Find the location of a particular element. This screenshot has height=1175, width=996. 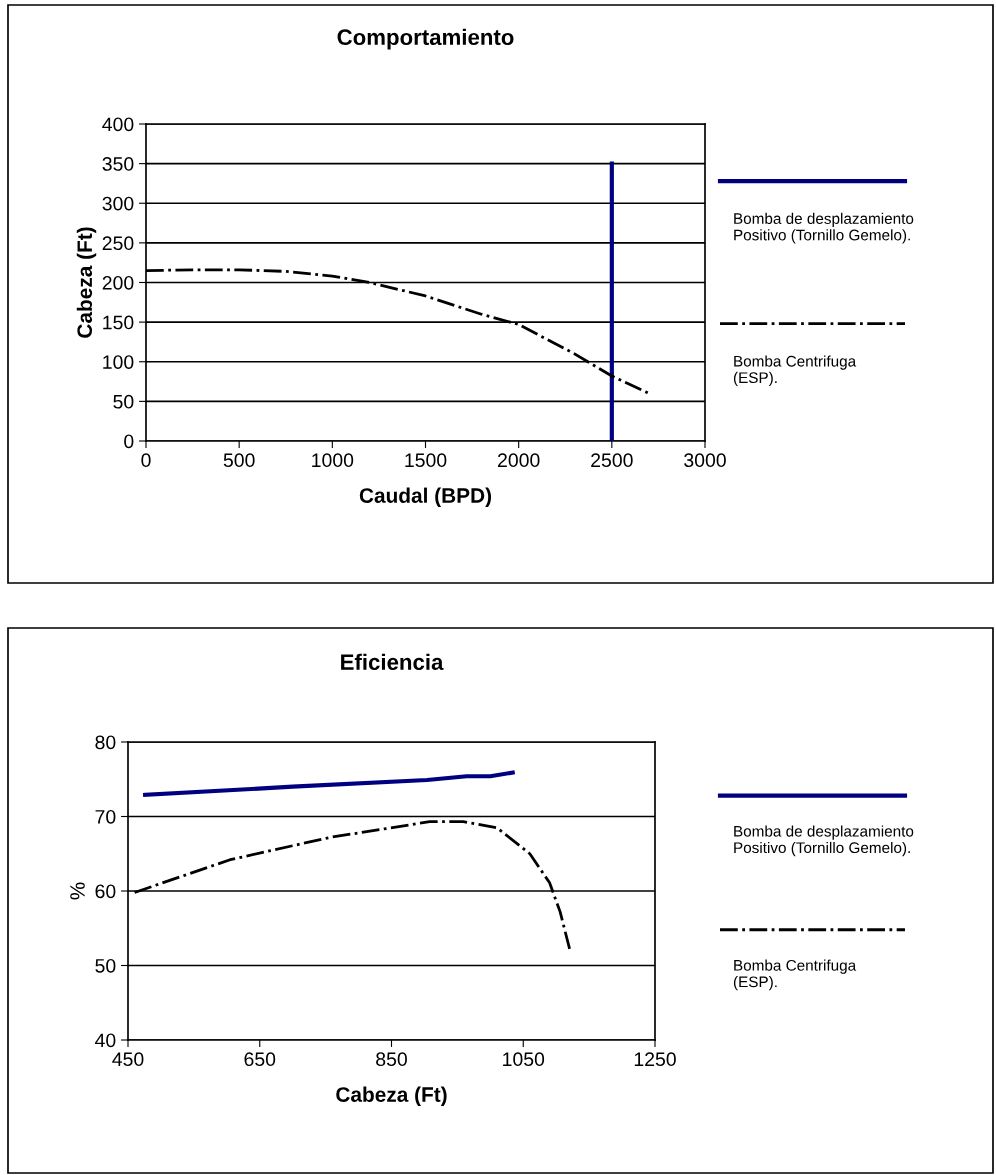

y-tick-label: 70 is located at coordinates (105, 816).